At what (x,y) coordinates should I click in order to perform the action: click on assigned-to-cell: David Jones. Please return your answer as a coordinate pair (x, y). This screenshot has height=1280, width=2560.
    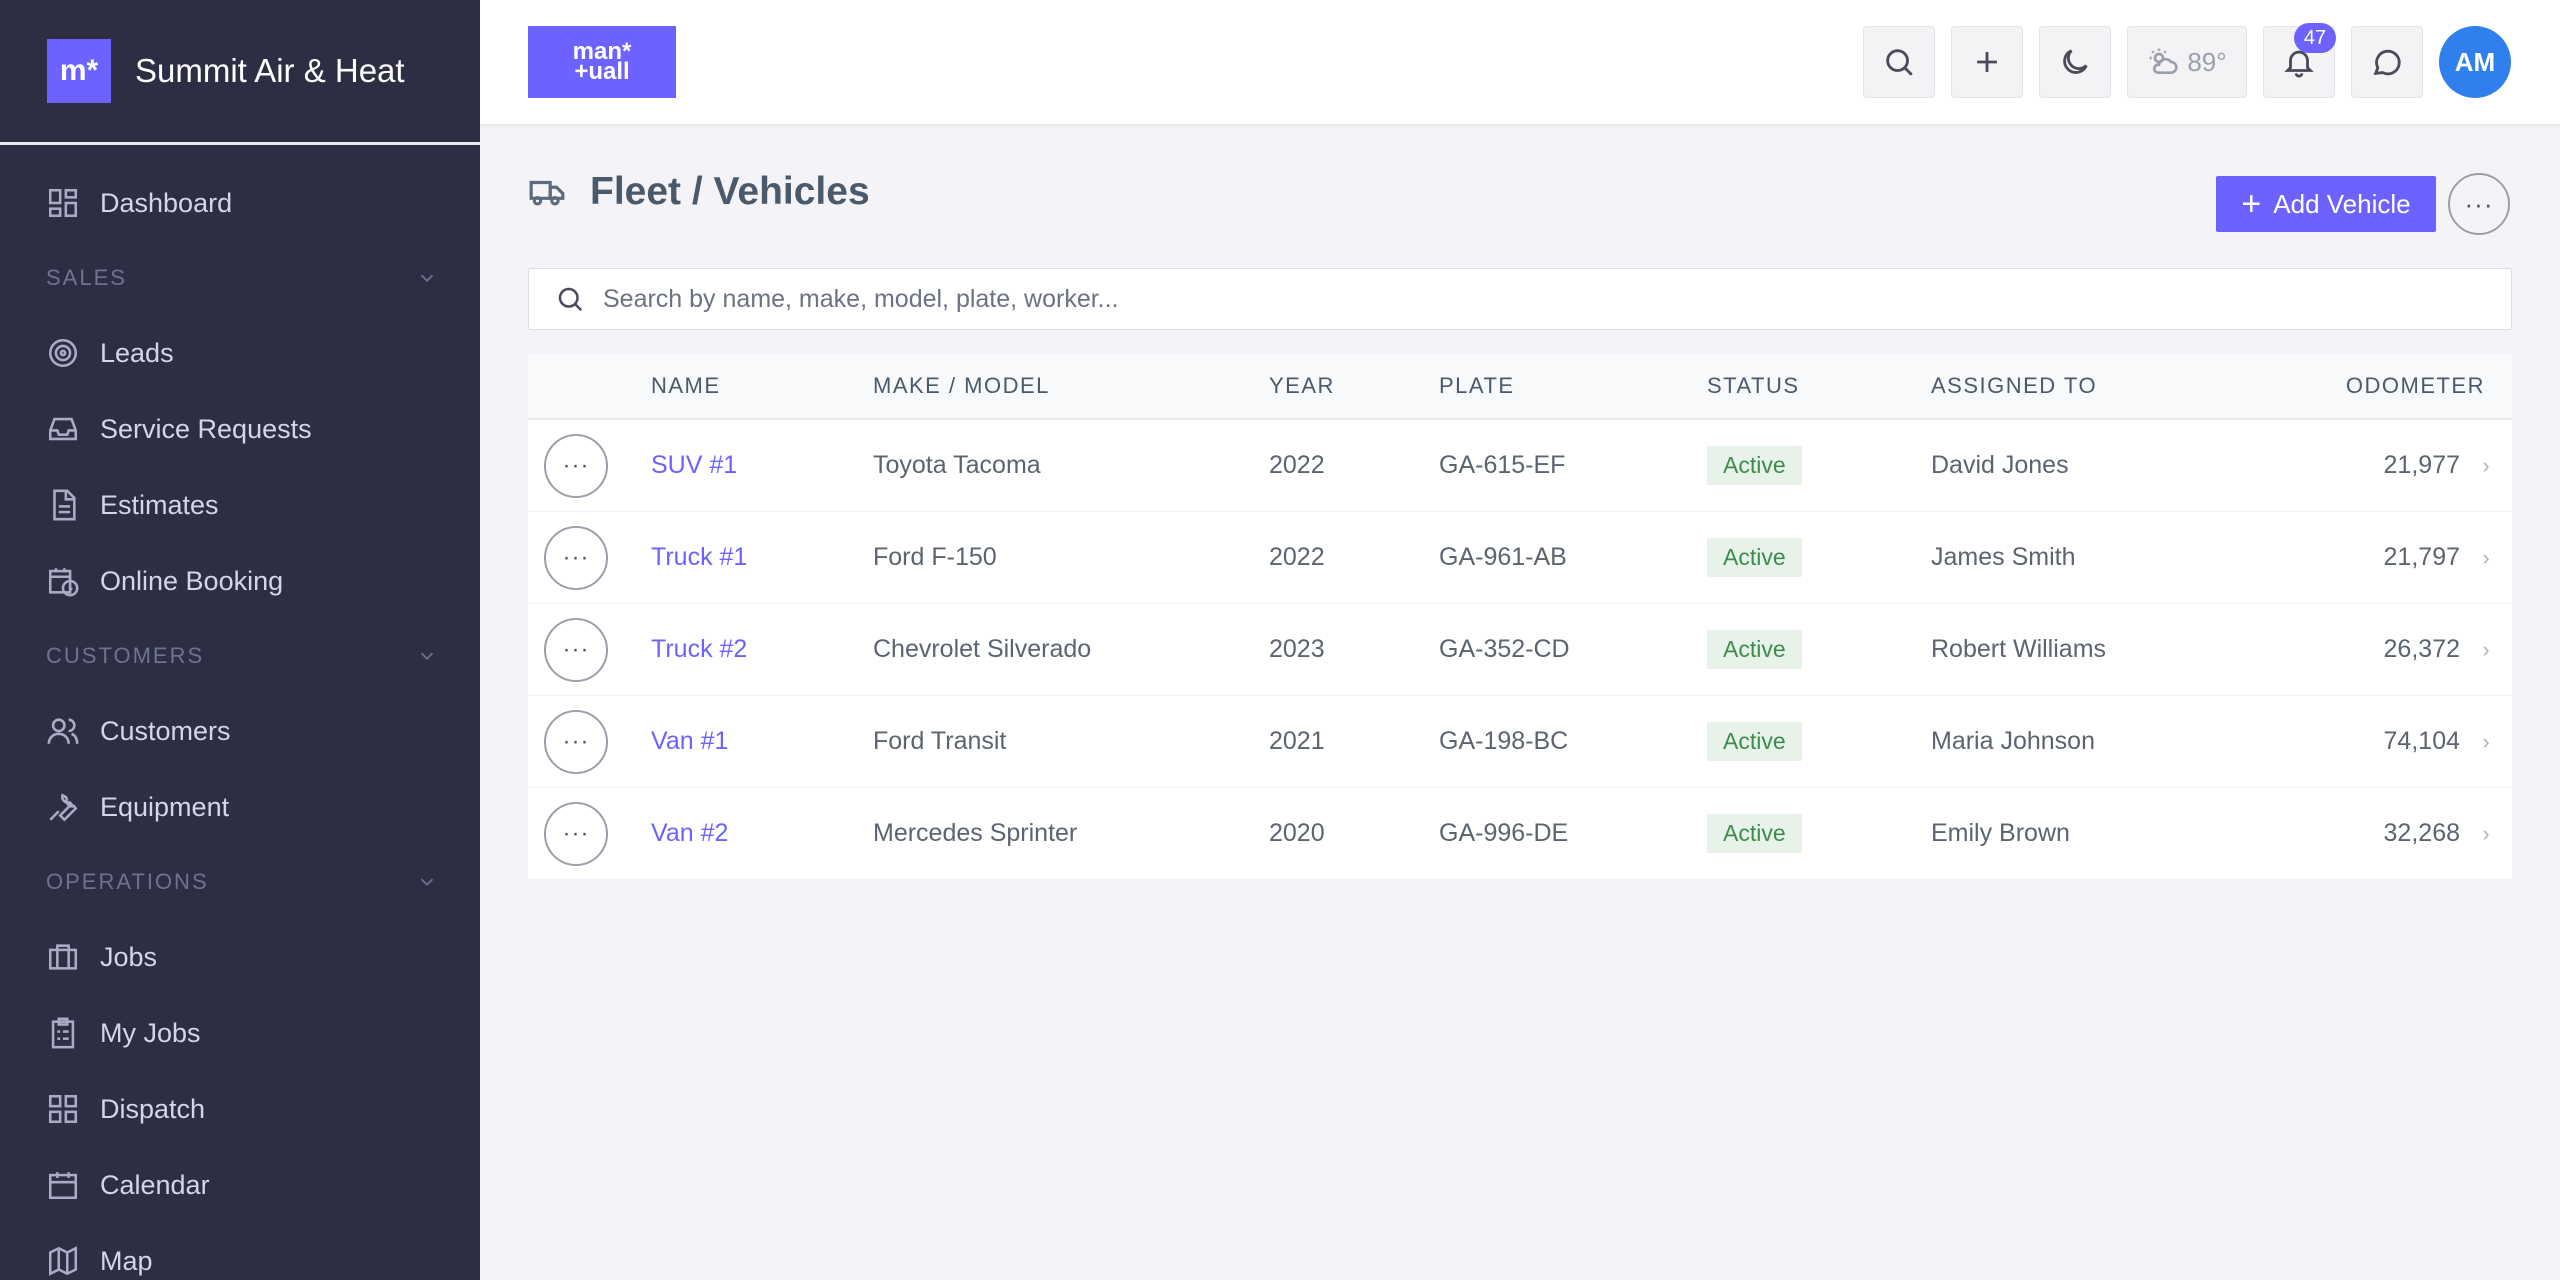
    Looking at the image, I should click on (2000, 465).